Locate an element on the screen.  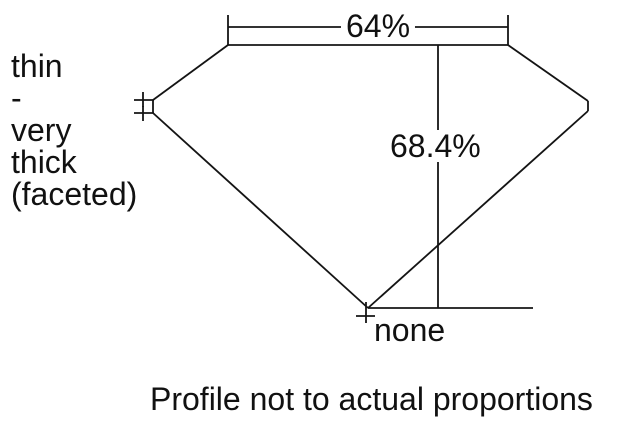
culet-label: none is located at coordinates (410, 330).